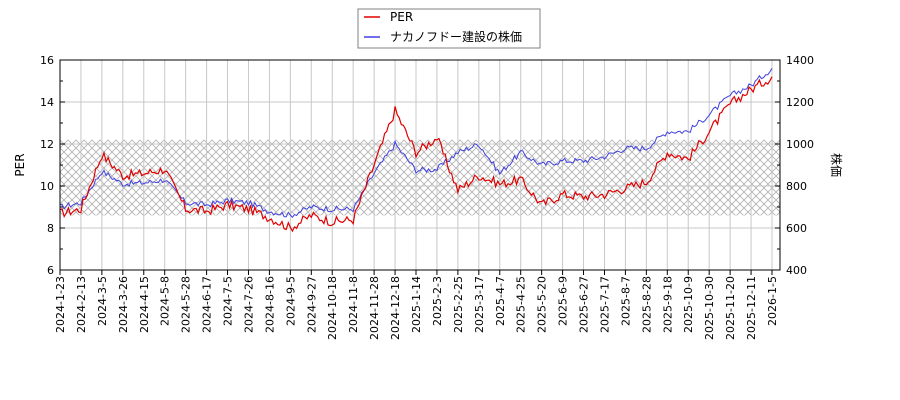  What do you see at coordinates (248, 304) in the screenshot?
I see `x-tick-label: 2024-7-26` at bounding box center [248, 304].